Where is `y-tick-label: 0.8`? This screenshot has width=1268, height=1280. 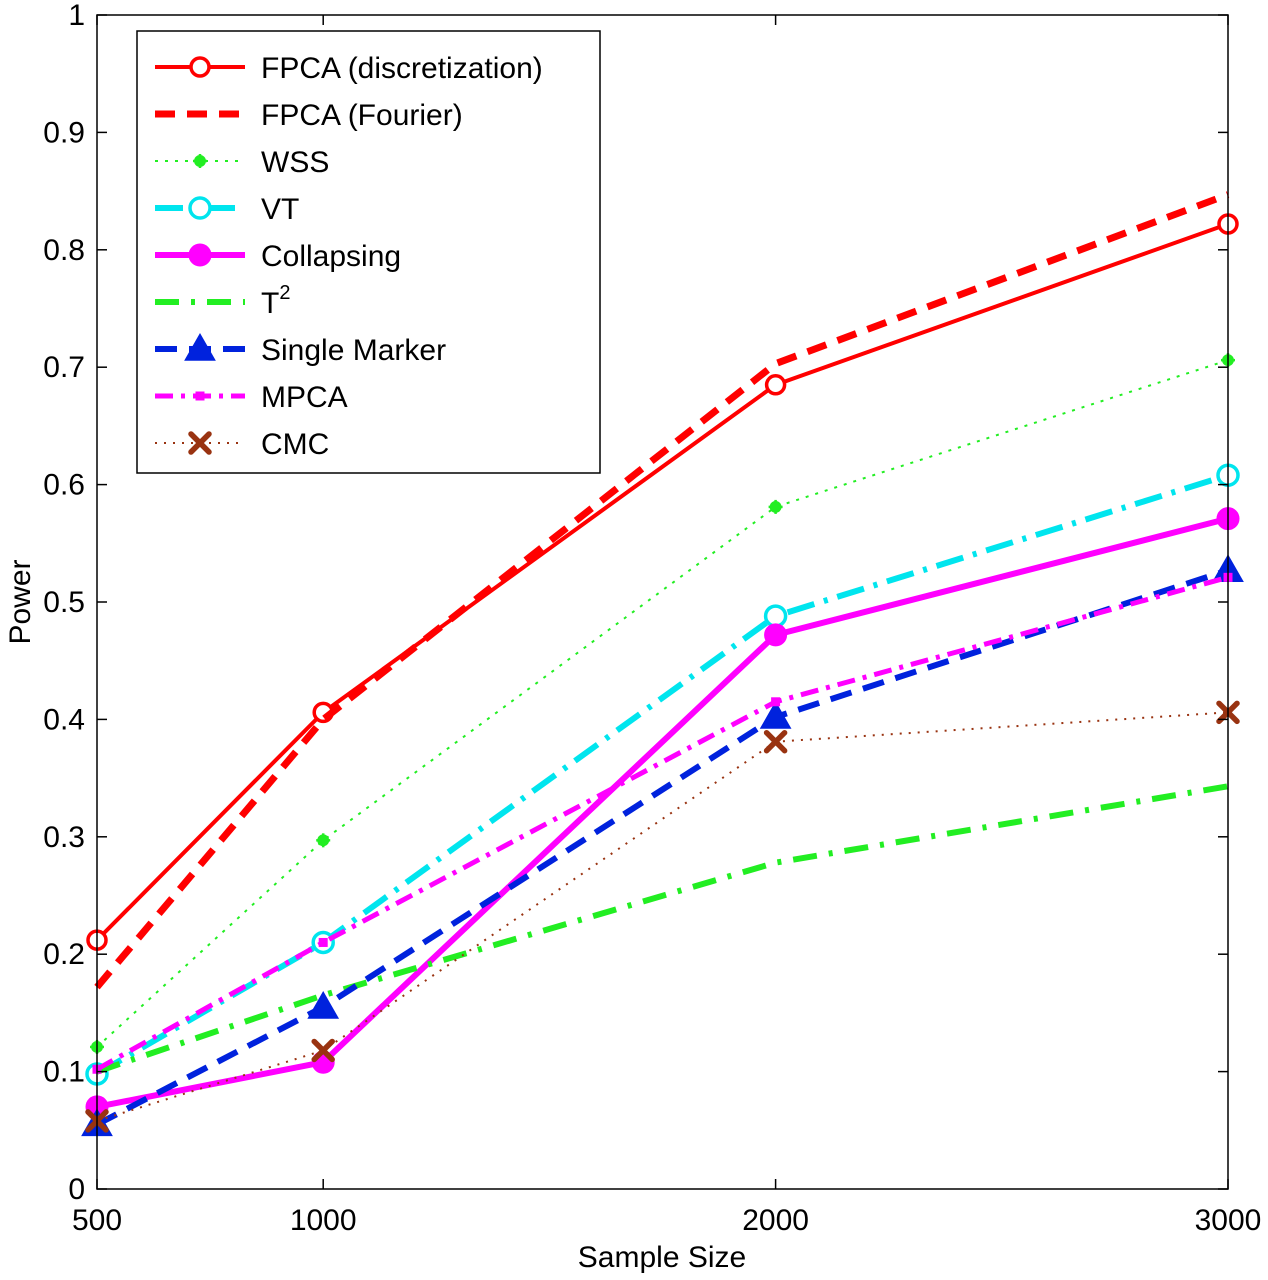 y-tick-label: 0.8 is located at coordinates (64, 250).